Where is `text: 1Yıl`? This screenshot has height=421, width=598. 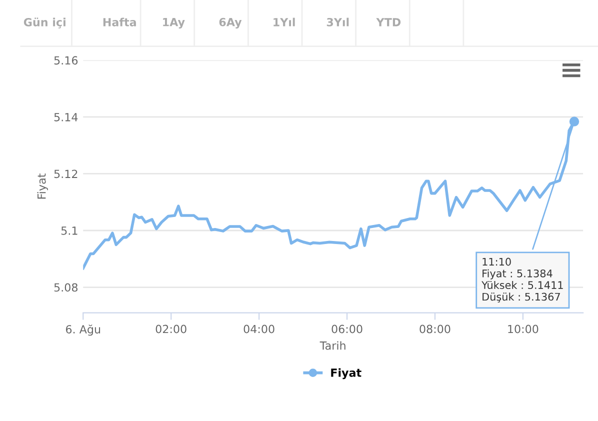 text: 1Yıl is located at coordinates (284, 22).